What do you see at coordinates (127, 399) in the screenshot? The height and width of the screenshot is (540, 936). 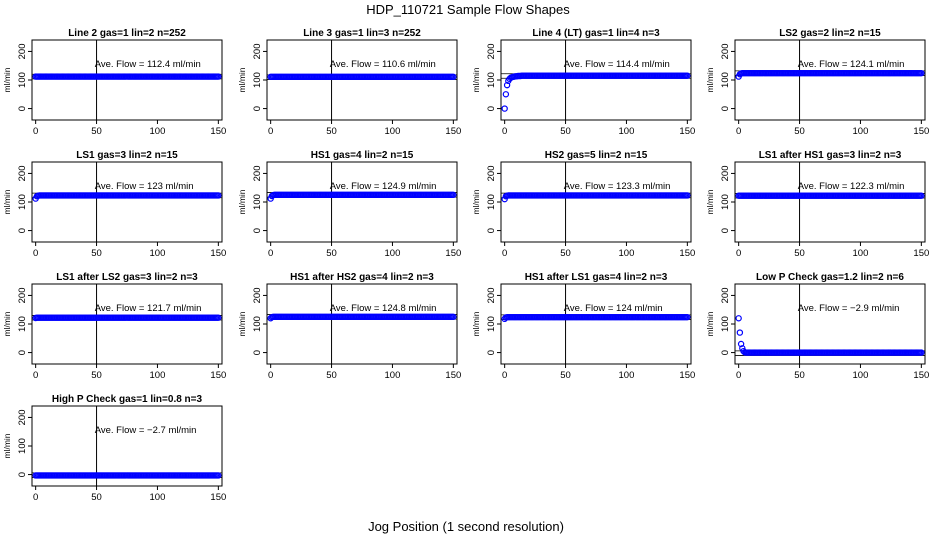 I see `panel-title: High P Check gas=1 lin=0.8 n=3` at bounding box center [127, 399].